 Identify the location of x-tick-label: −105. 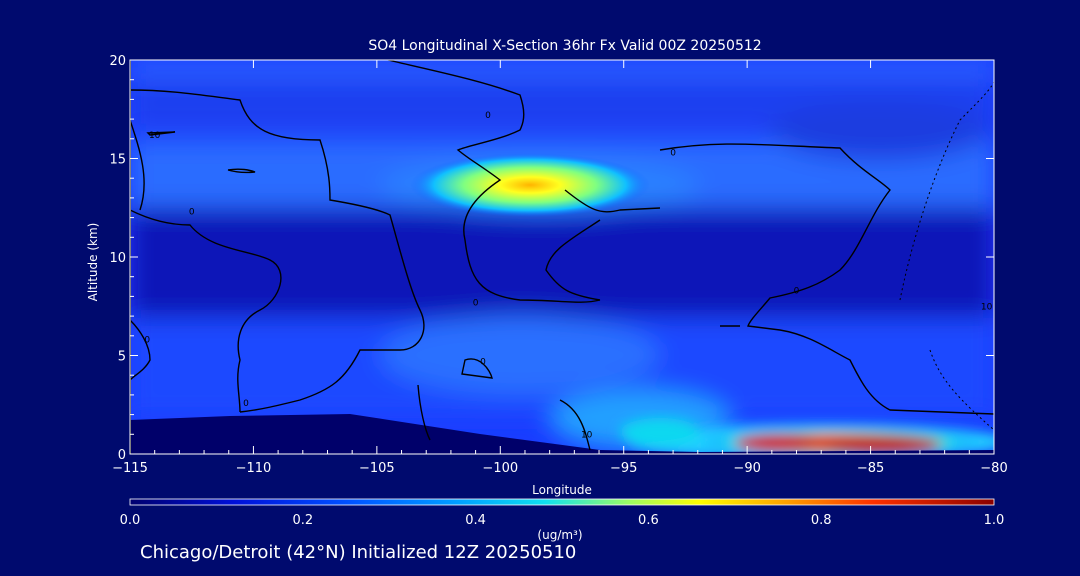
(377, 468).